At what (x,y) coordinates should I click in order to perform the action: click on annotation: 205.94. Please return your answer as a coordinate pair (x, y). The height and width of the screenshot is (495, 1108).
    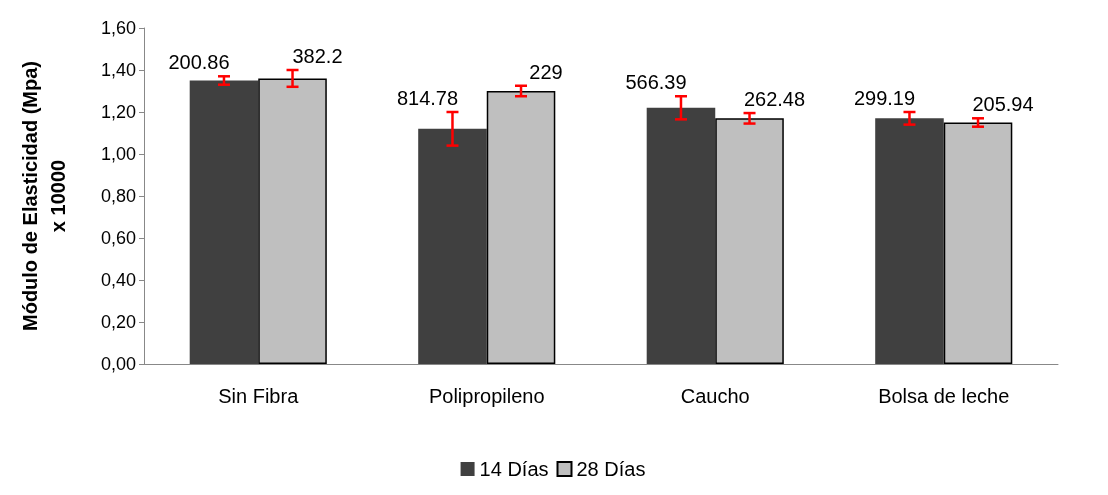
    Looking at the image, I should click on (1003, 104).